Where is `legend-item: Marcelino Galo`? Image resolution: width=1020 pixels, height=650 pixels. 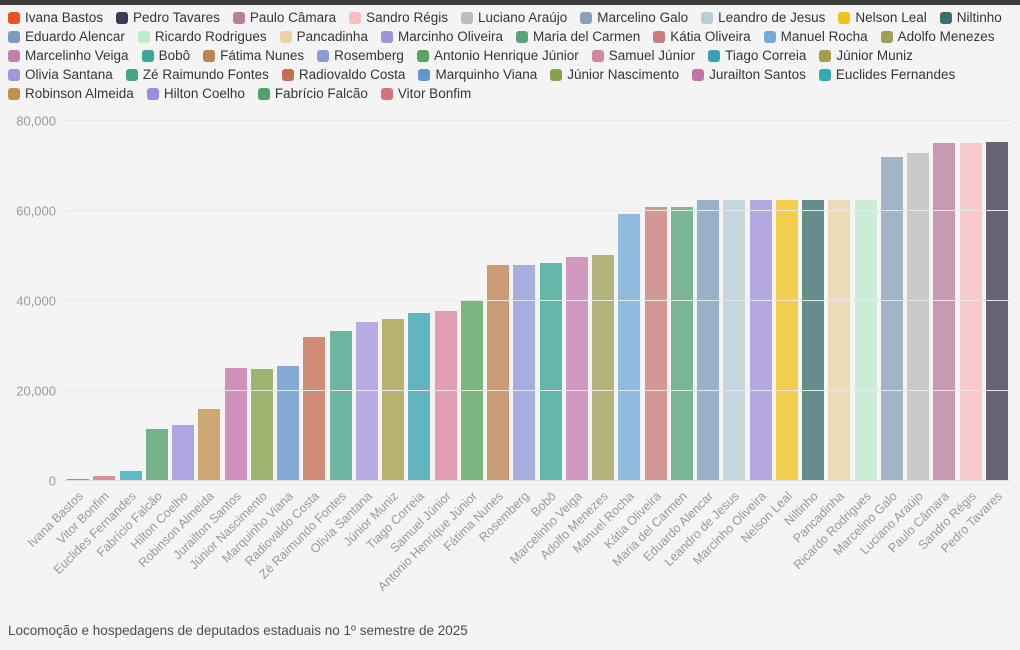 legend-item: Marcelino Galo is located at coordinates (634, 17).